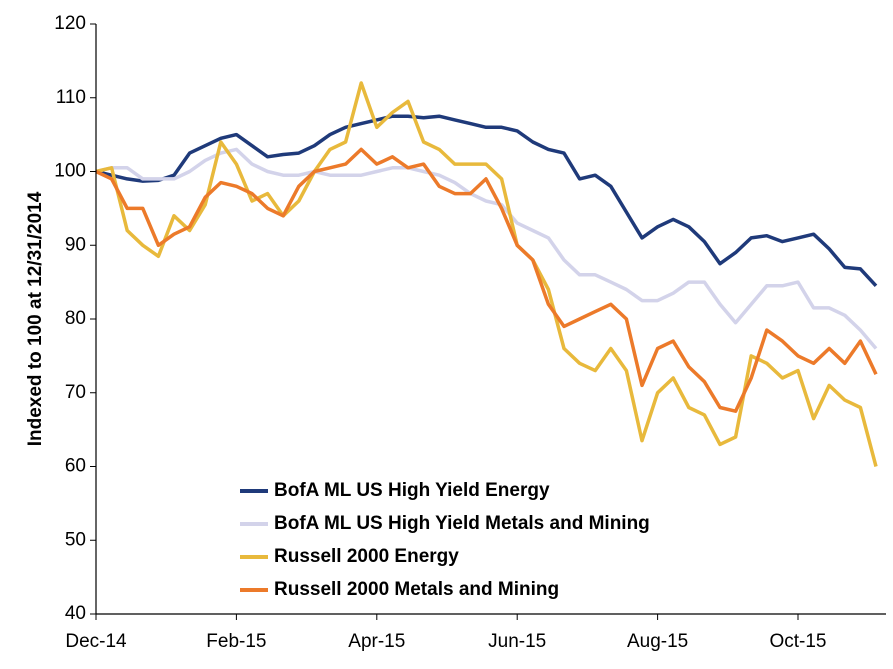  Describe the element at coordinates (75, 318) in the screenshot. I see `y-tick-label: 80` at that location.